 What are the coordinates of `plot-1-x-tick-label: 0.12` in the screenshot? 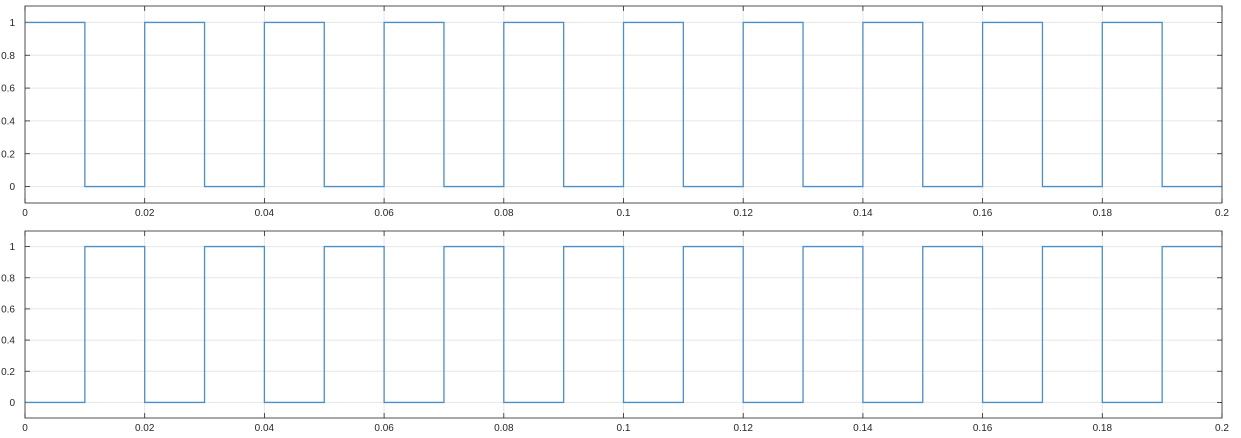 It's located at (743, 213).